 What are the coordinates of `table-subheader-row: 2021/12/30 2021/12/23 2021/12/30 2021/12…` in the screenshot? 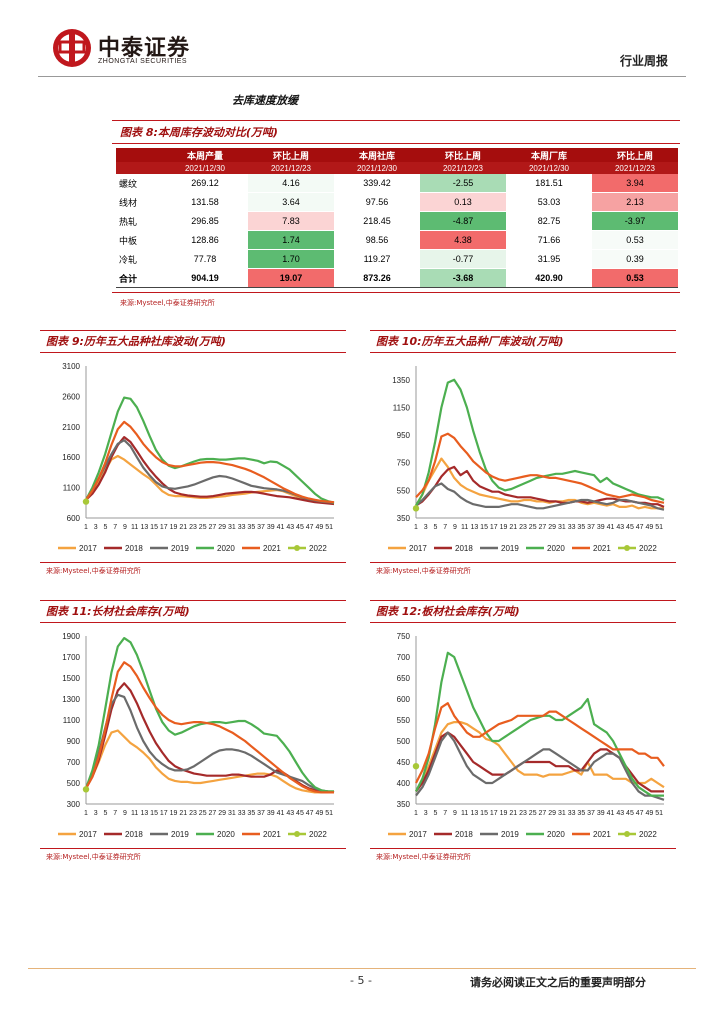 It's located at (397, 168).